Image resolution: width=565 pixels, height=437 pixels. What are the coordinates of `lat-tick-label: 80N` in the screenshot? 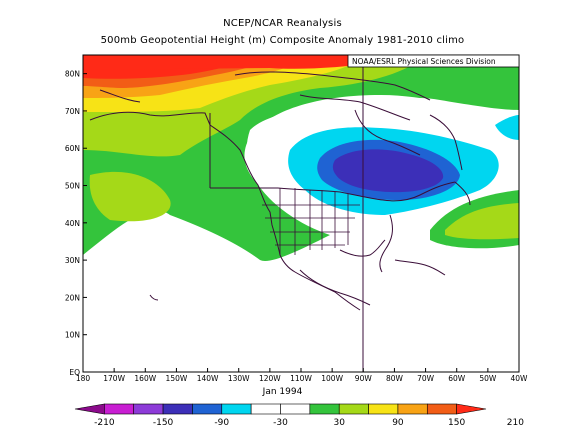 It's located at (72, 74).